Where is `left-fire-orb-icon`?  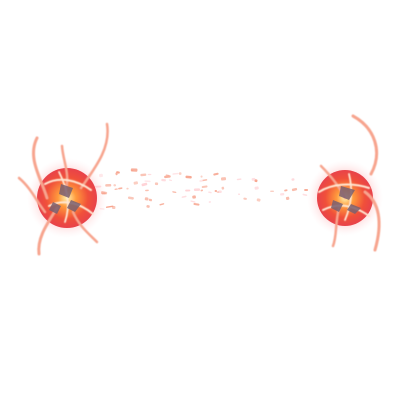
left-fire-orb-icon is located at coordinates (63, 189).